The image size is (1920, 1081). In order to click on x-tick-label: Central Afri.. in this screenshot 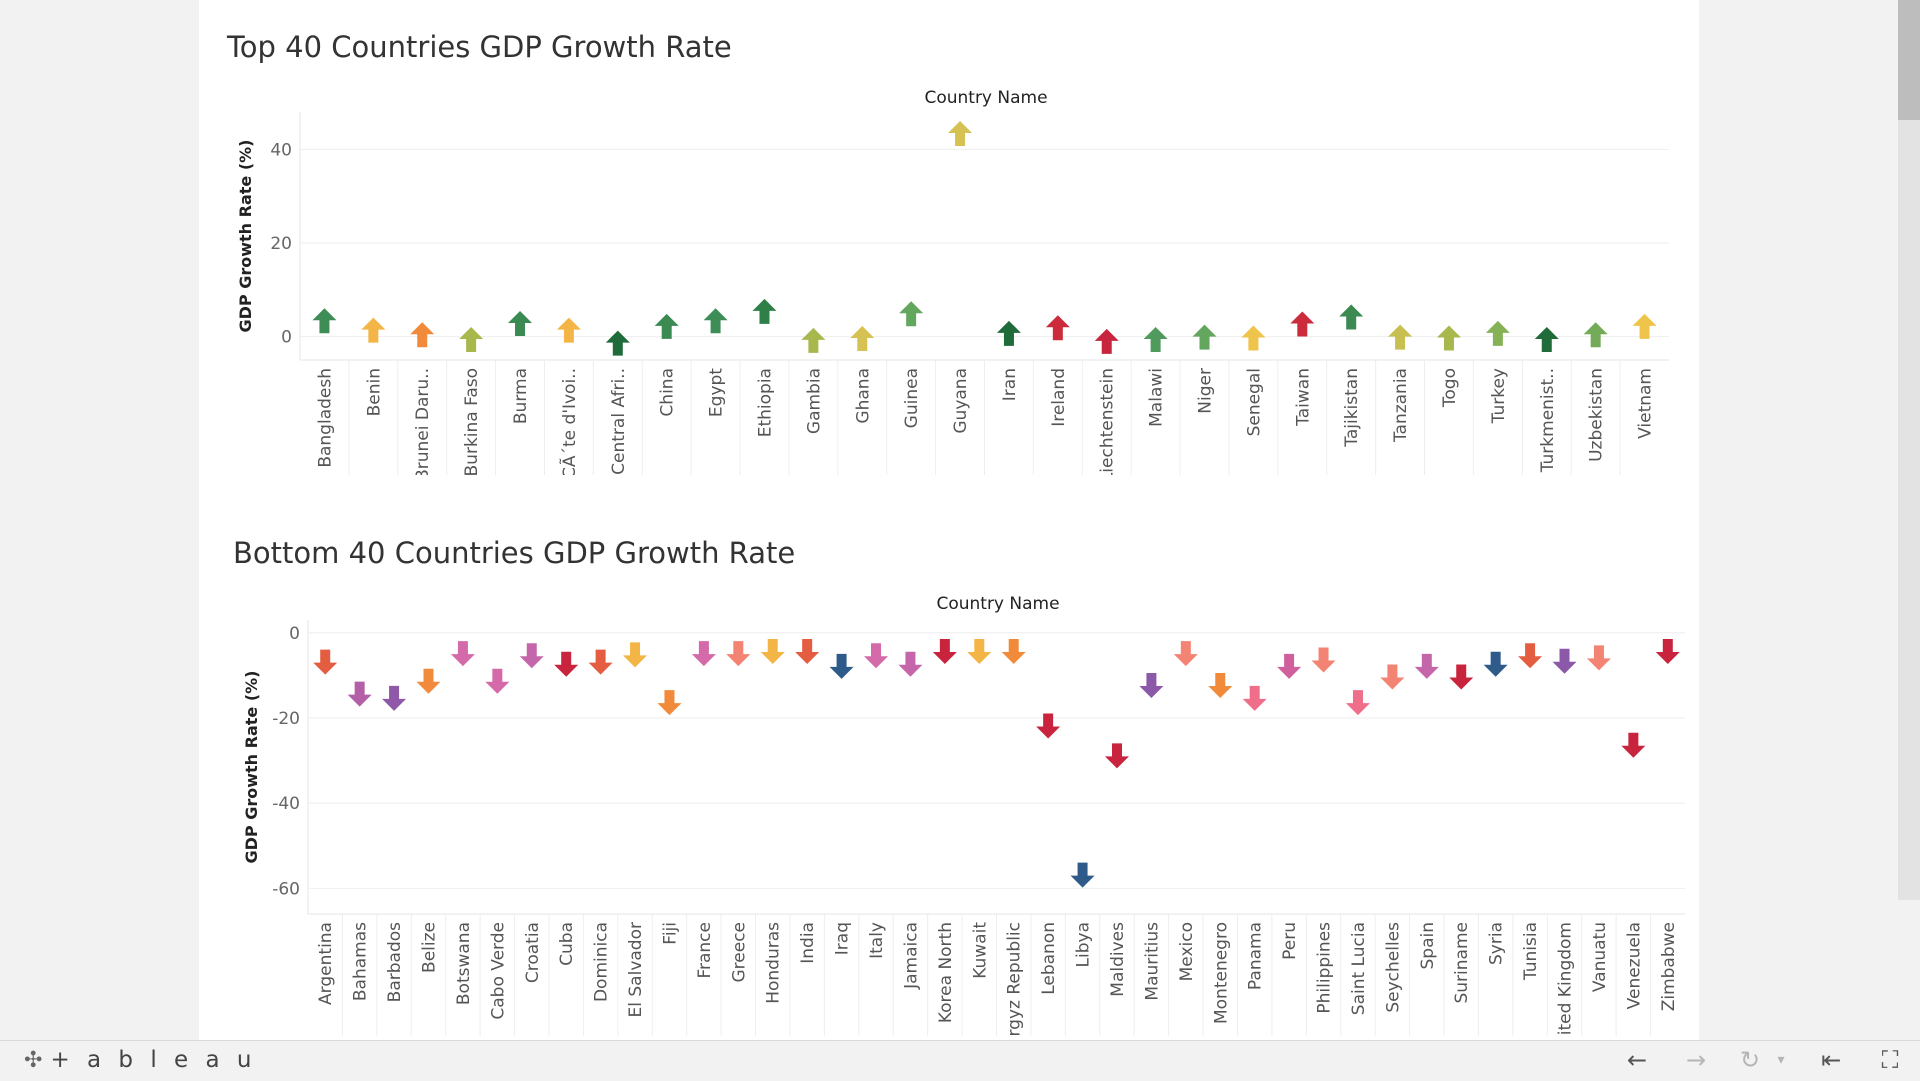, I will do `click(619, 421)`.